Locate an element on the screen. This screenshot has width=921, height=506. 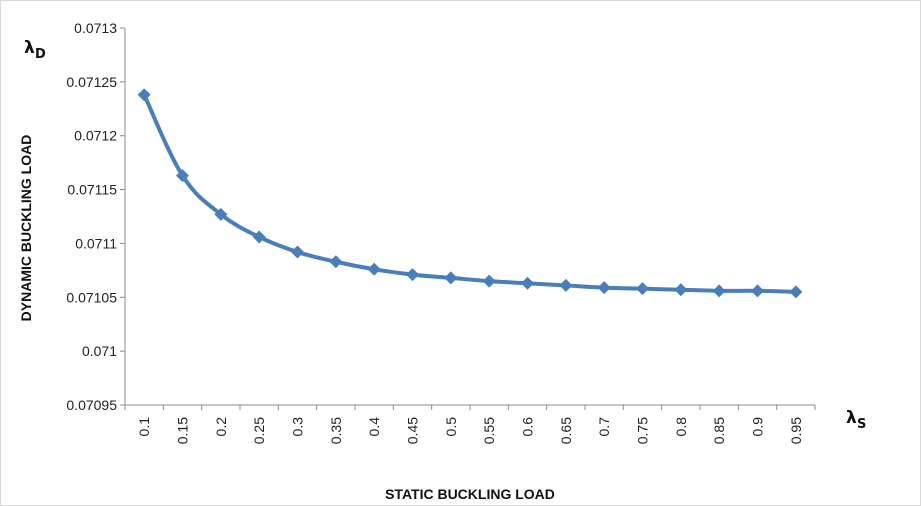
x-tick-label: 0.8 is located at coordinates (681, 427).